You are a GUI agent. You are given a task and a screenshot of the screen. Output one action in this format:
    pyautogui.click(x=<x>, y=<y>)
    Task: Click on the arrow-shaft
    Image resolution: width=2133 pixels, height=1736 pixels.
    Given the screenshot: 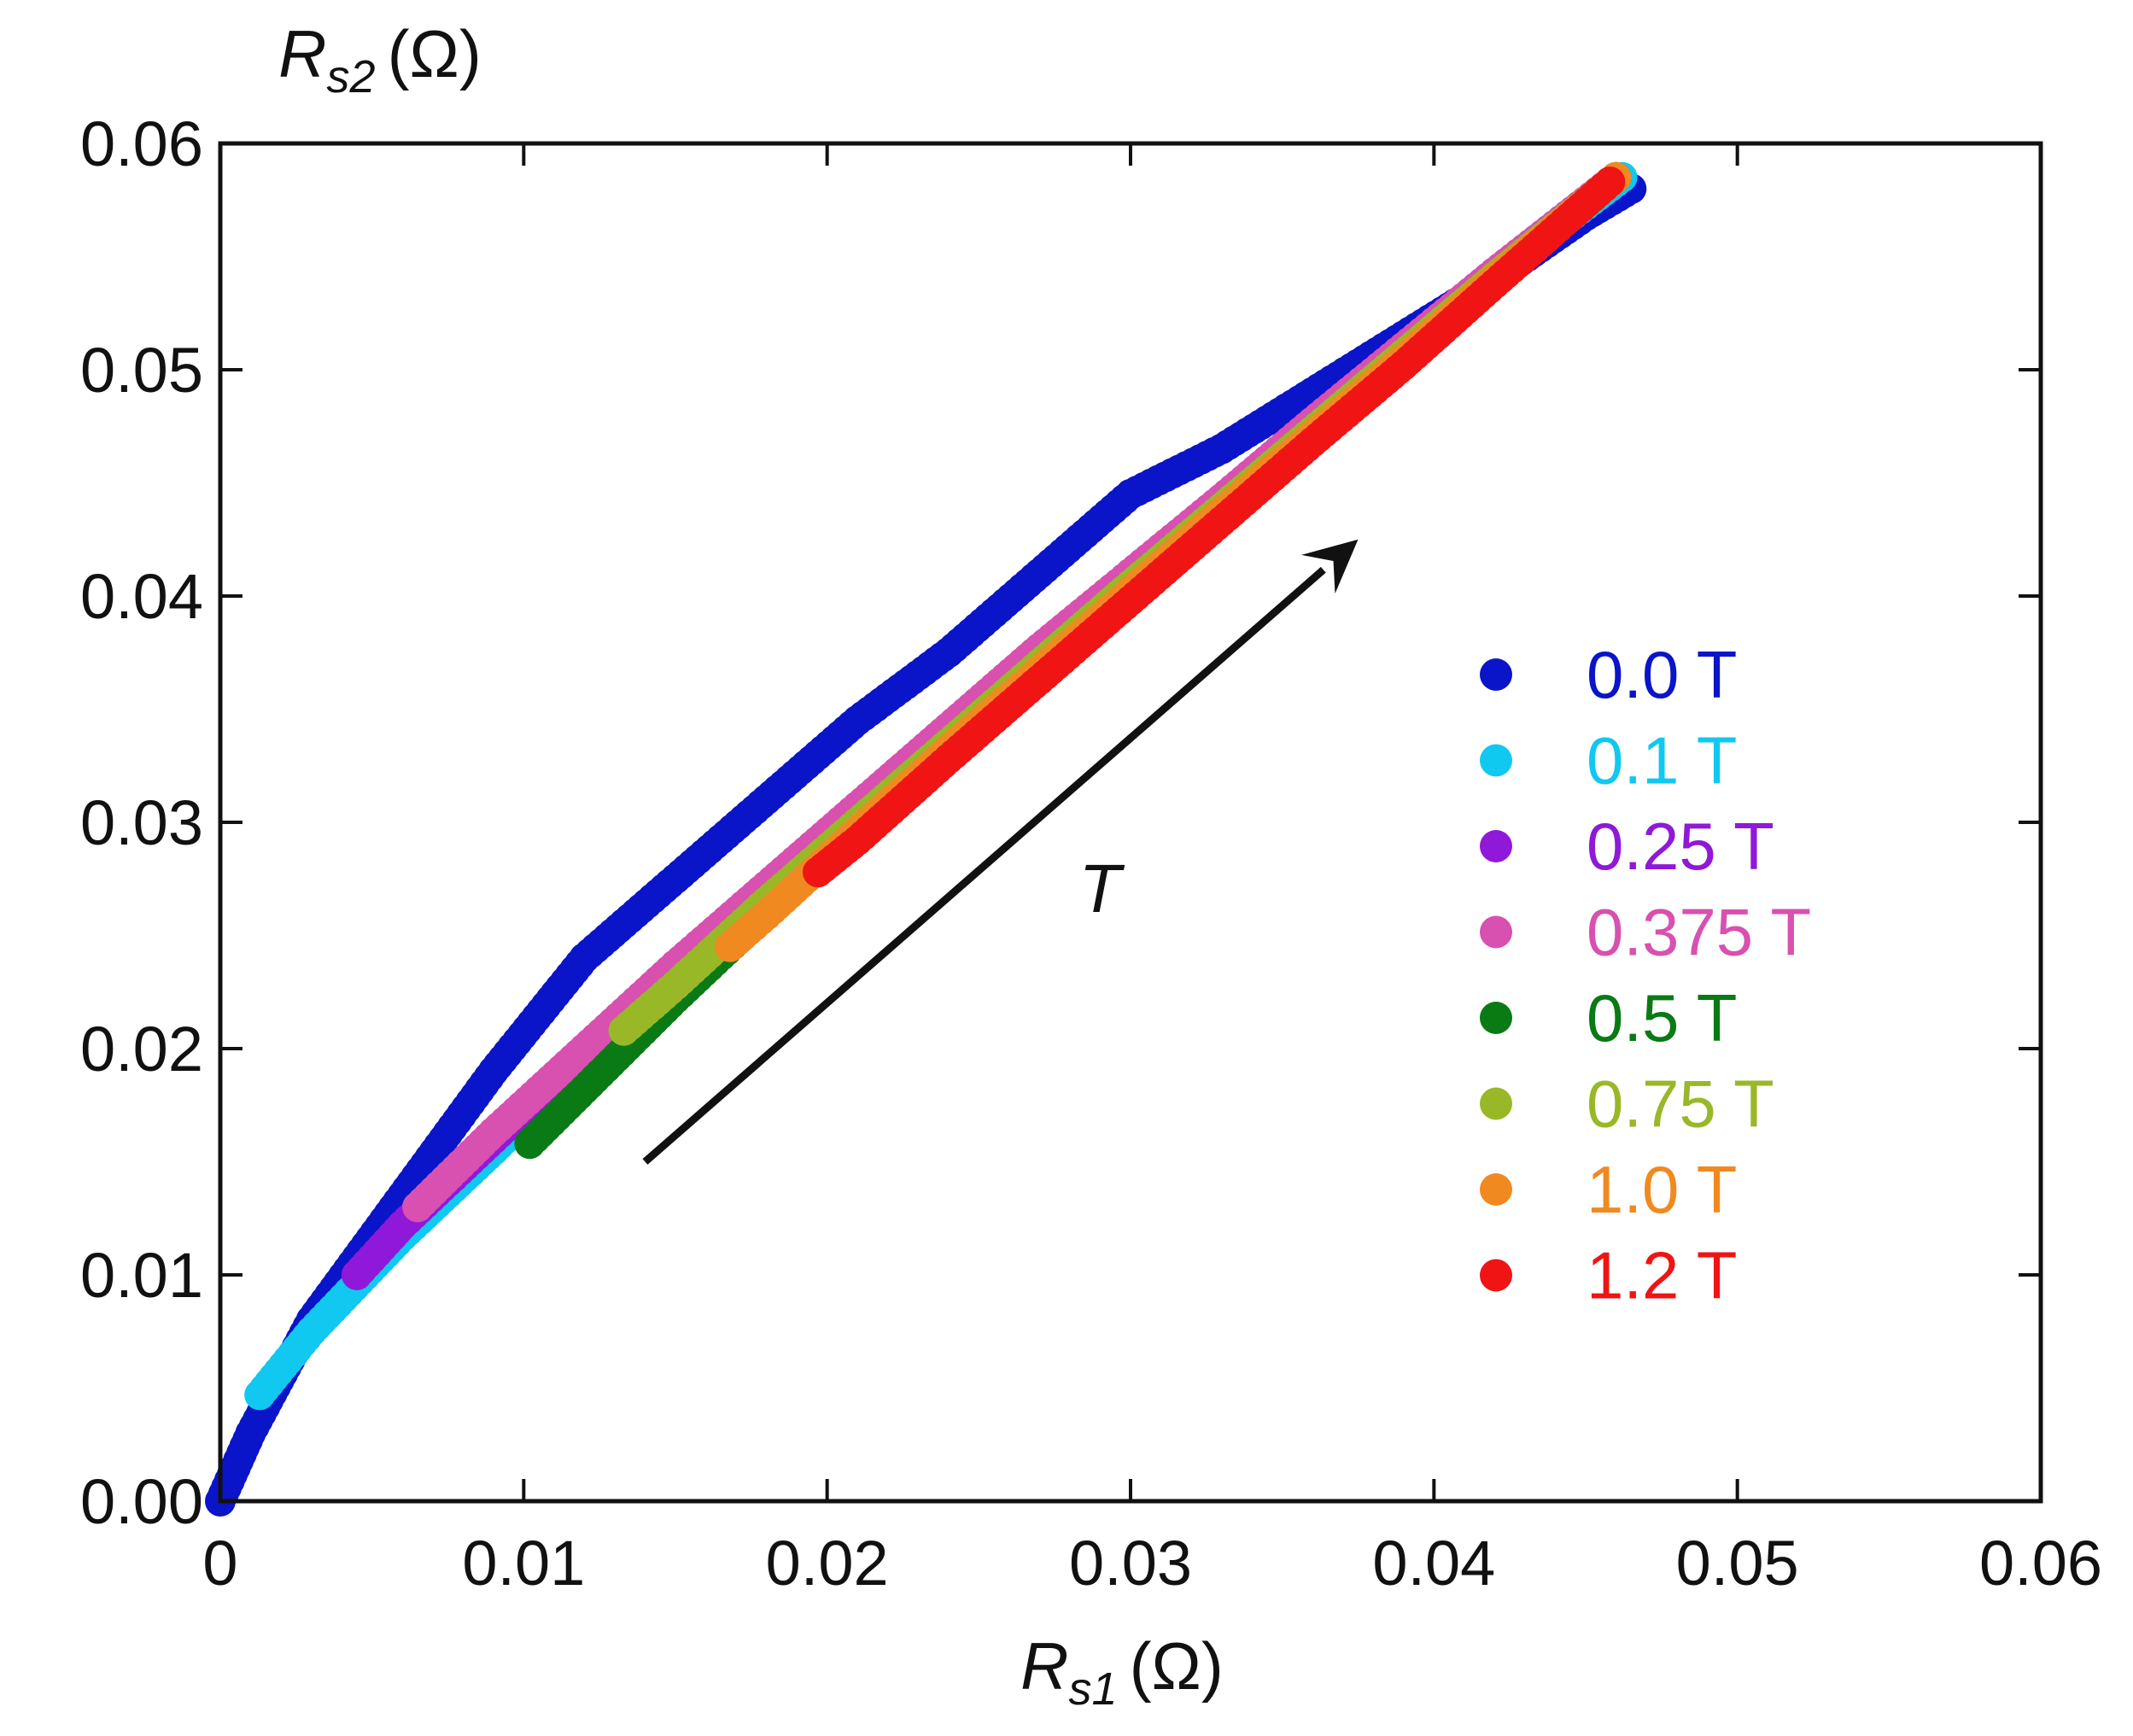 What is the action you would take?
    pyautogui.click(x=984, y=865)
    